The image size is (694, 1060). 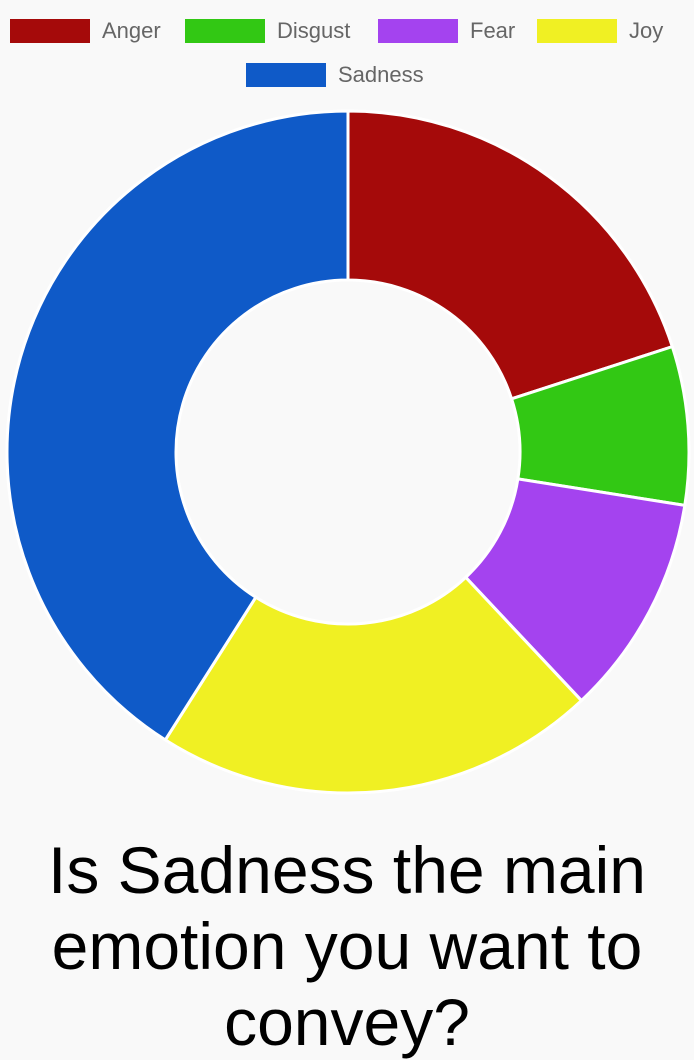 I want to click on legend-label-anger: Anger, so click(x=131, y=30).